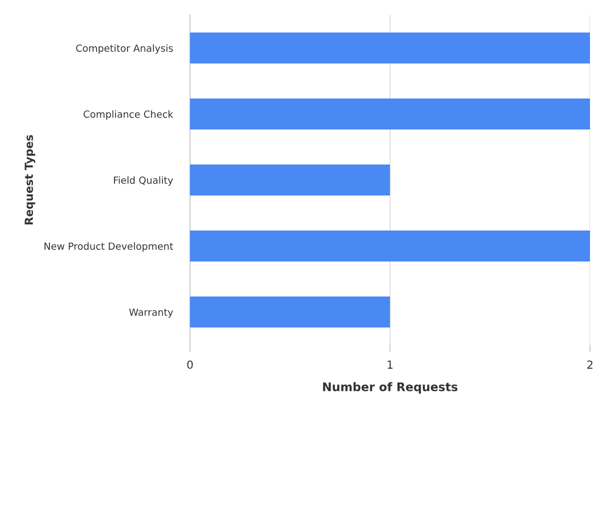  Describe the element at coordinates (589, 364) in the screenshot. I see `x-tick-label: 2` at that location.